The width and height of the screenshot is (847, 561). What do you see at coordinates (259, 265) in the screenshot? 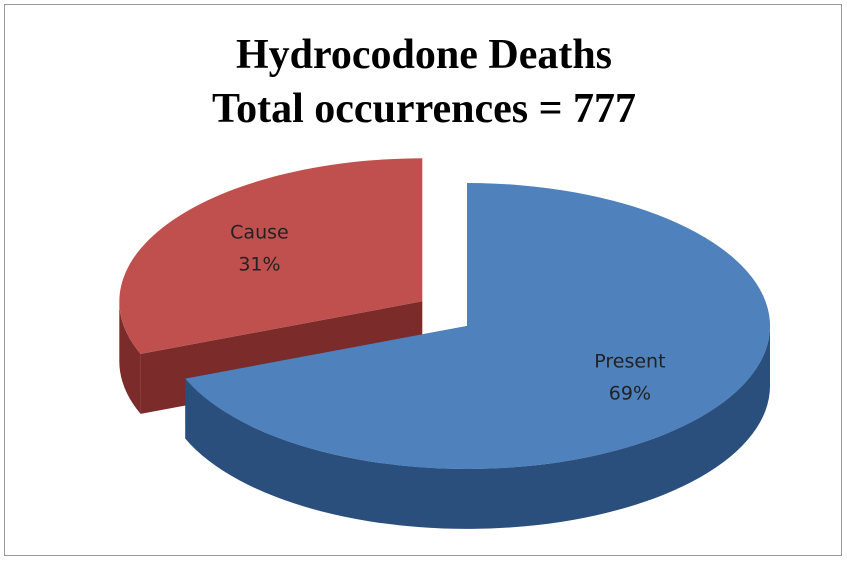
I see `slice-value-label: 31%` at bounding box center [259, 265].